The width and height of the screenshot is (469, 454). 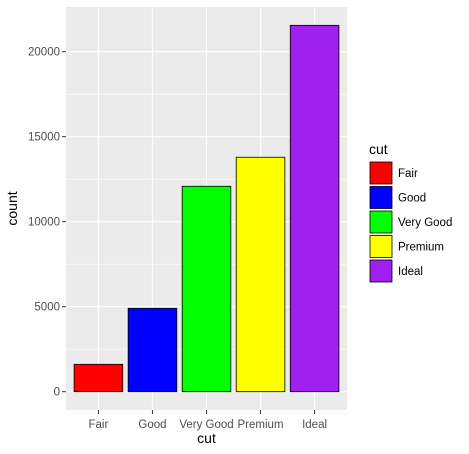 What do you see at coordinates (44, 53) in the screenshot?
I see `y-tick-label: 20000` at bounding box center [44, 53].